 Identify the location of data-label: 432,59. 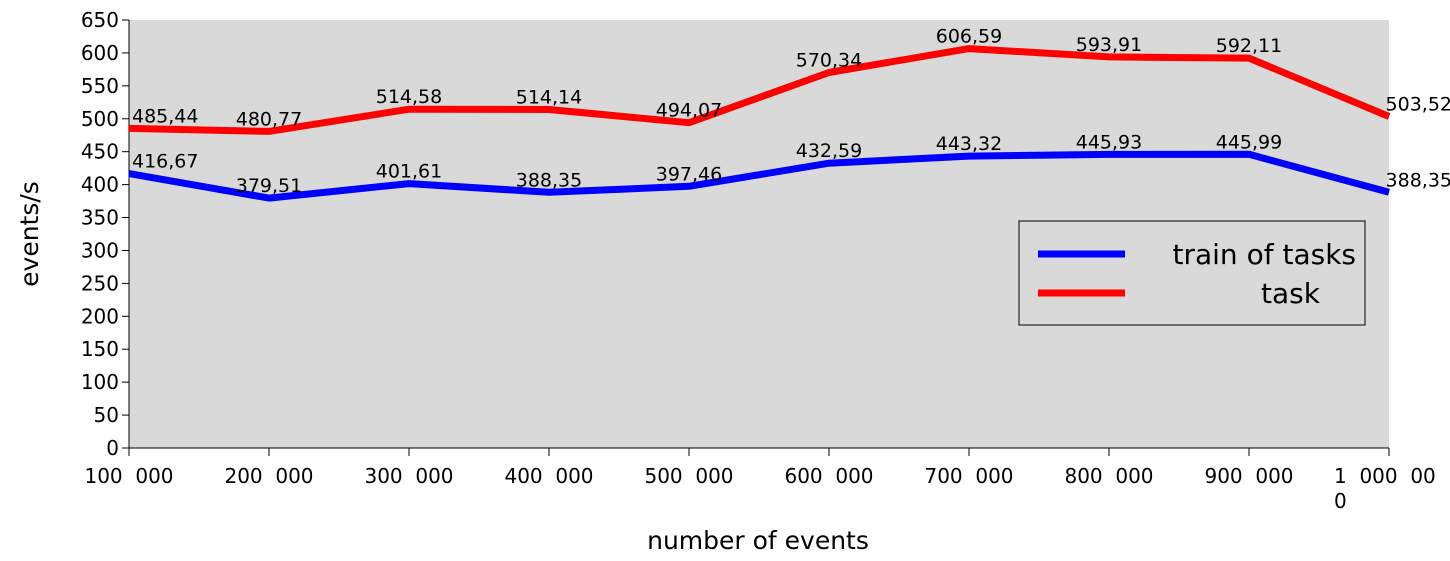
(829, 151).